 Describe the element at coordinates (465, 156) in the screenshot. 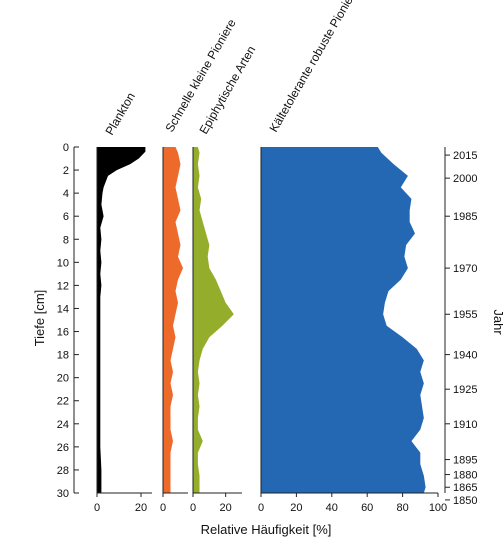

I see `year-tick-label: 2015` at that location.